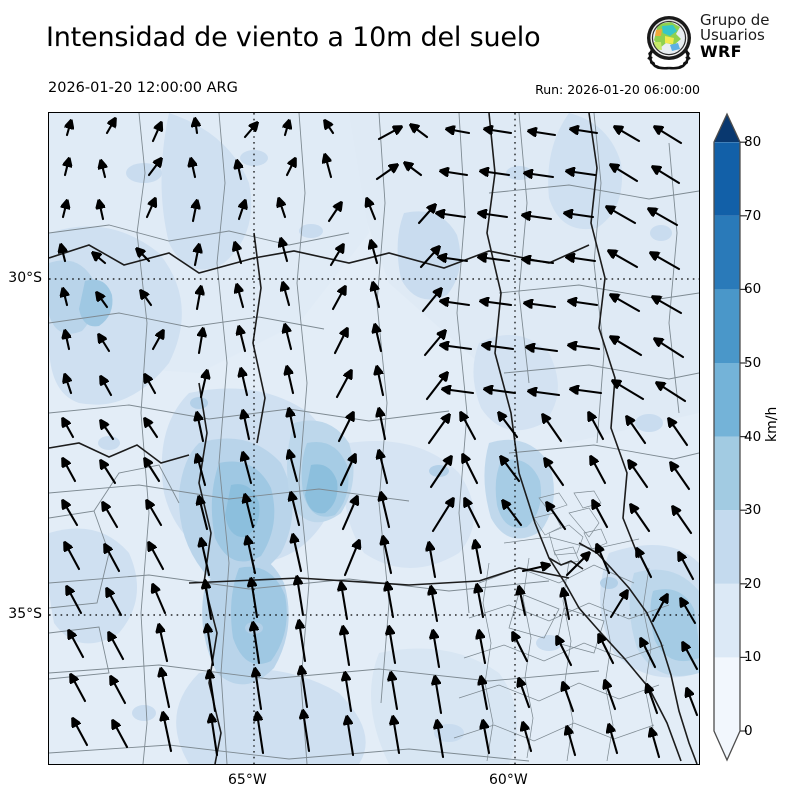 Image resolution: width=800 pixels, height=800 pixels. I want to click on colorbar-tick-30: 30, so click(753, 510).